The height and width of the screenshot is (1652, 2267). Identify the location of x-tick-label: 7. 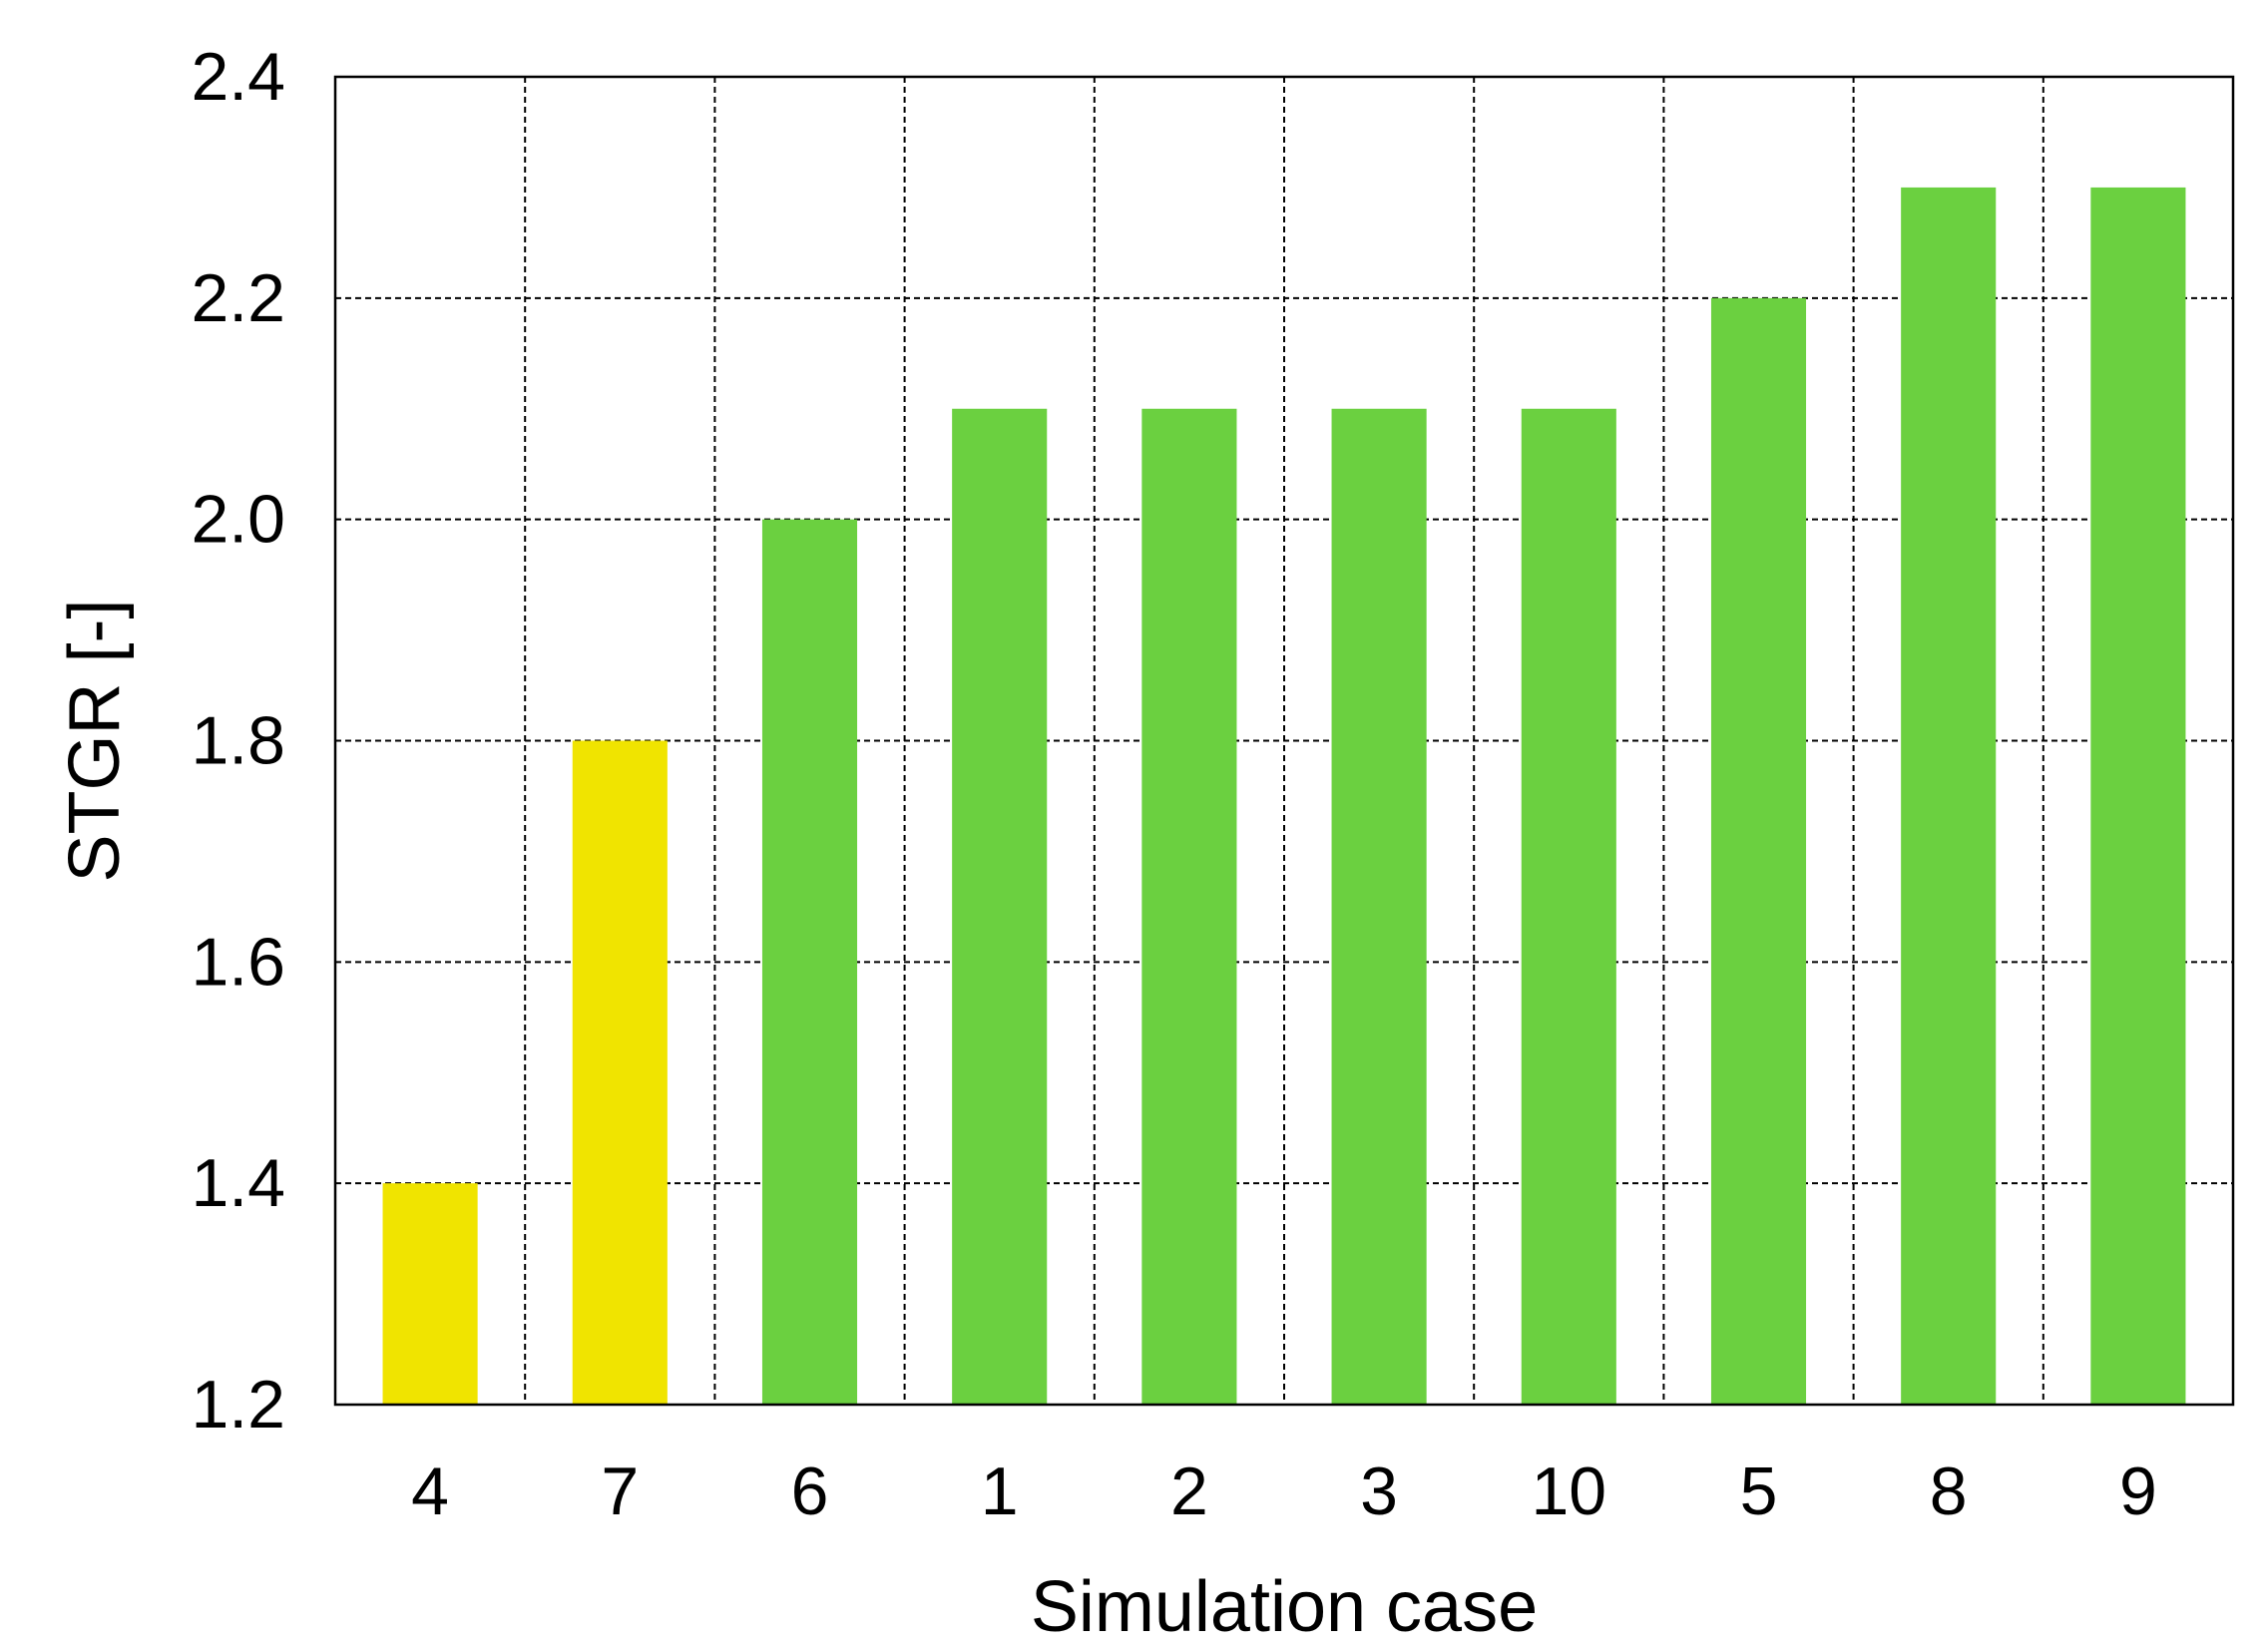
(620, 1491).